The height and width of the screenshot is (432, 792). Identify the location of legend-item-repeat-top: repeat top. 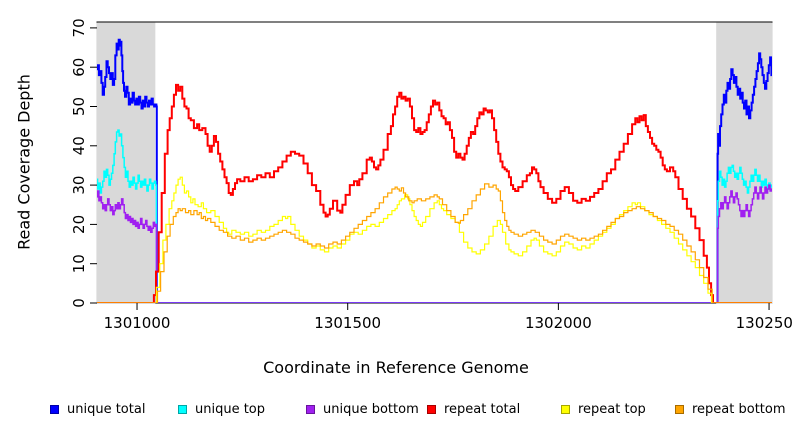
(603, 409).